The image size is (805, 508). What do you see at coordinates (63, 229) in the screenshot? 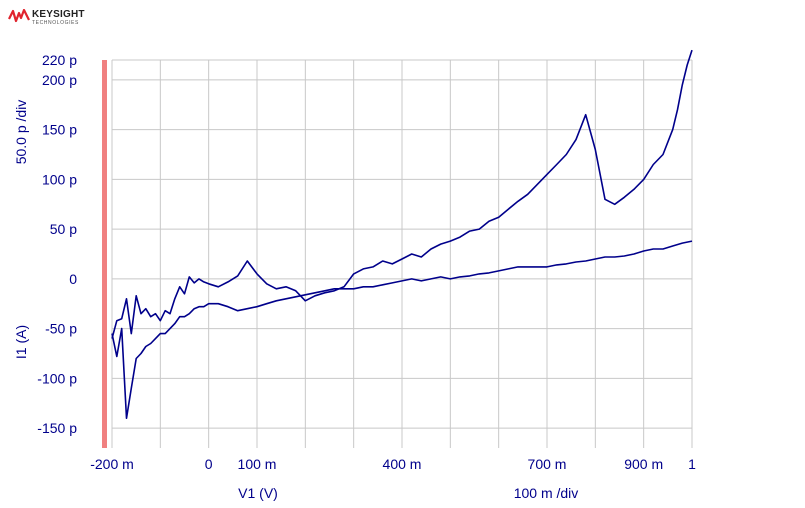
I see `y-tick-label-4: 50 p` at bounding box center [63, 229].